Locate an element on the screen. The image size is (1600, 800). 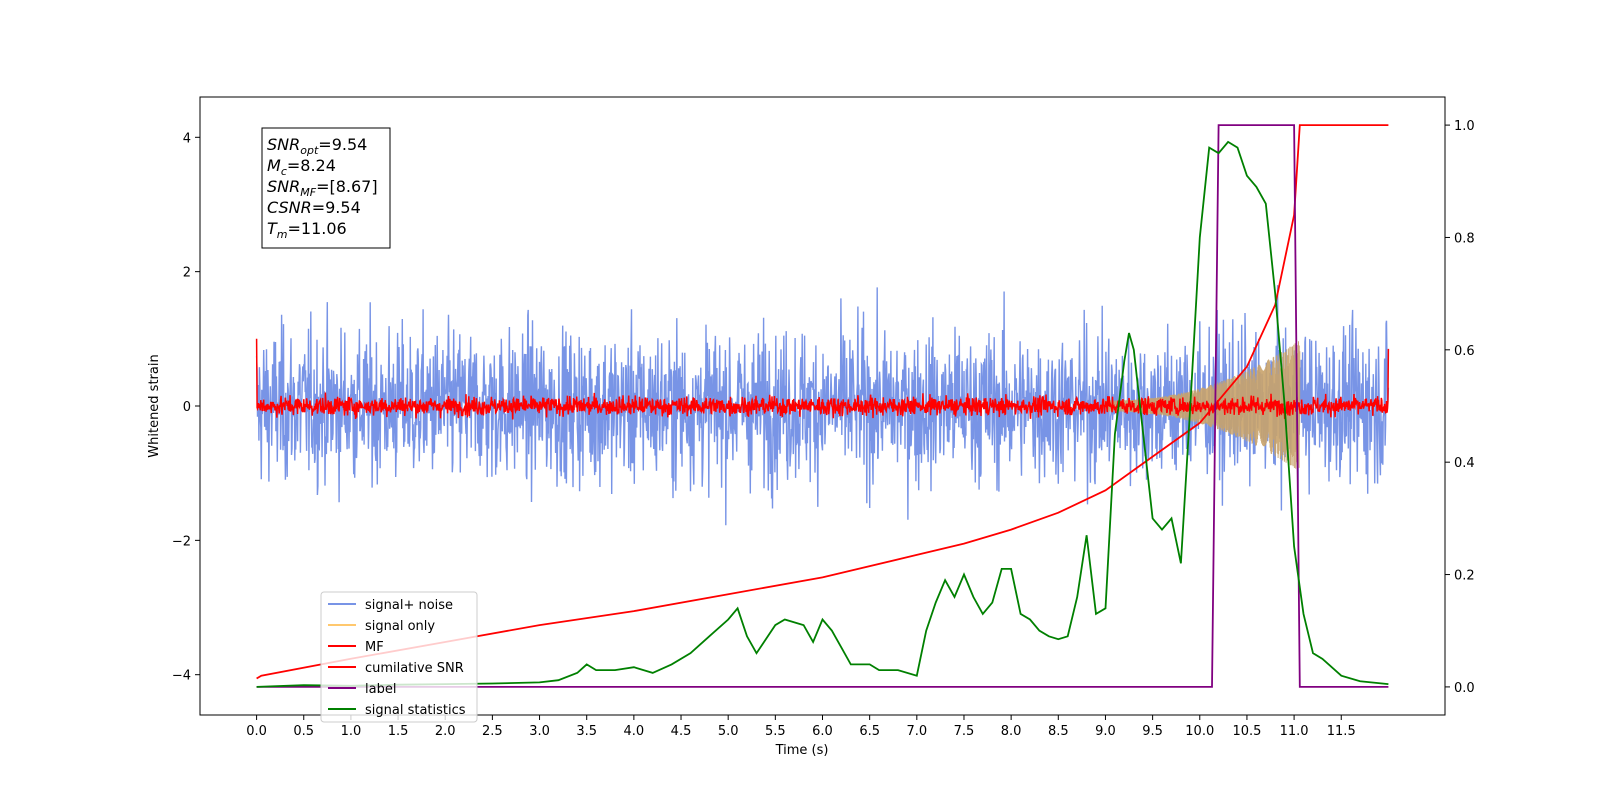
annotation-frame is located at coordinates (326, 188).